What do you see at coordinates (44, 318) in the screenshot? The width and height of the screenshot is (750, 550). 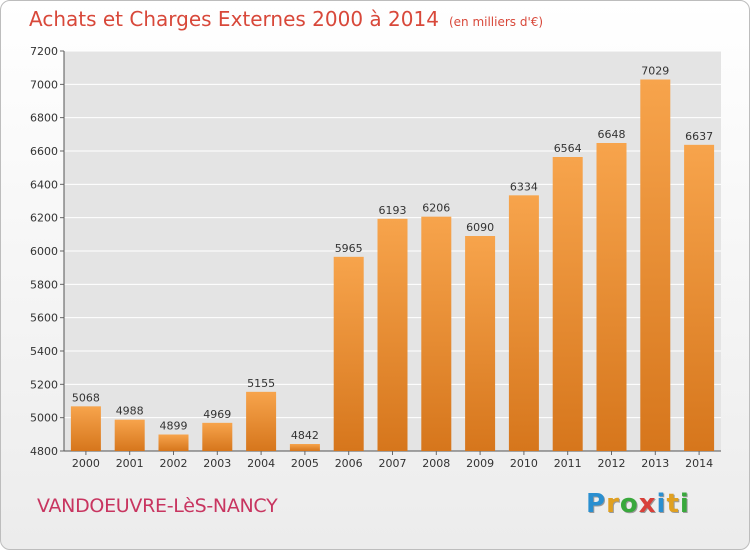 I see `y-tick-label: 5600` at bounding box center [44, 318].